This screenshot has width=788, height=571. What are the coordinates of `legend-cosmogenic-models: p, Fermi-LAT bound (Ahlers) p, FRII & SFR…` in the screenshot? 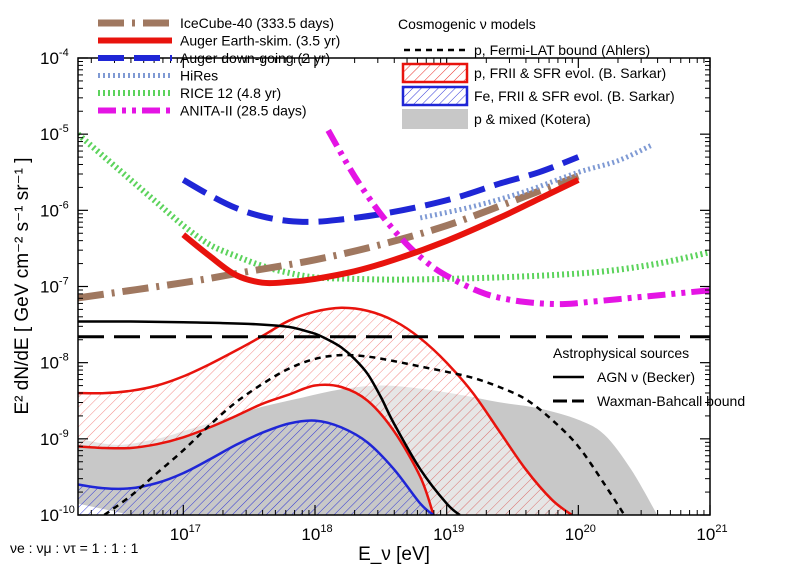 It's located at (538, 85).